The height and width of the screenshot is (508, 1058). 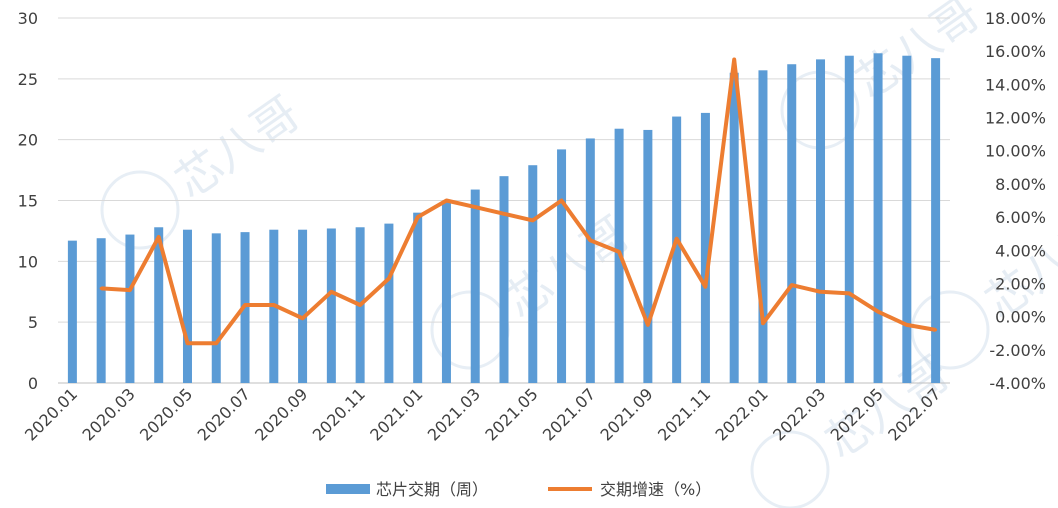 I want to click on x-tick-label: 2021.09, so click(x=626, y=414).